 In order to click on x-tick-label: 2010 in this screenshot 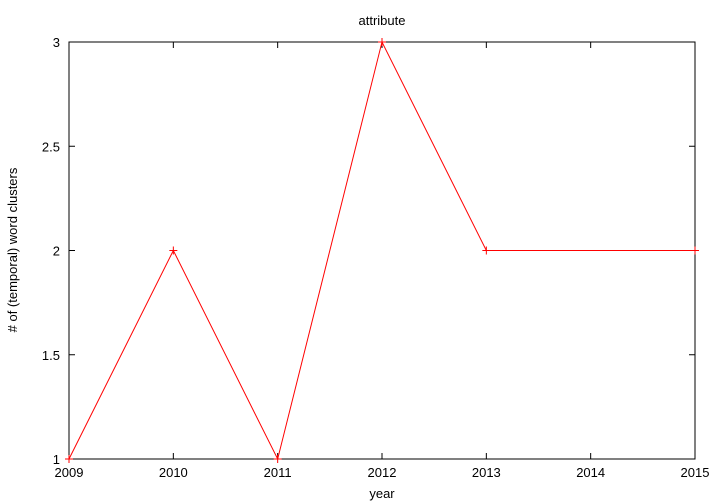, I will do `click(173, 472)`.